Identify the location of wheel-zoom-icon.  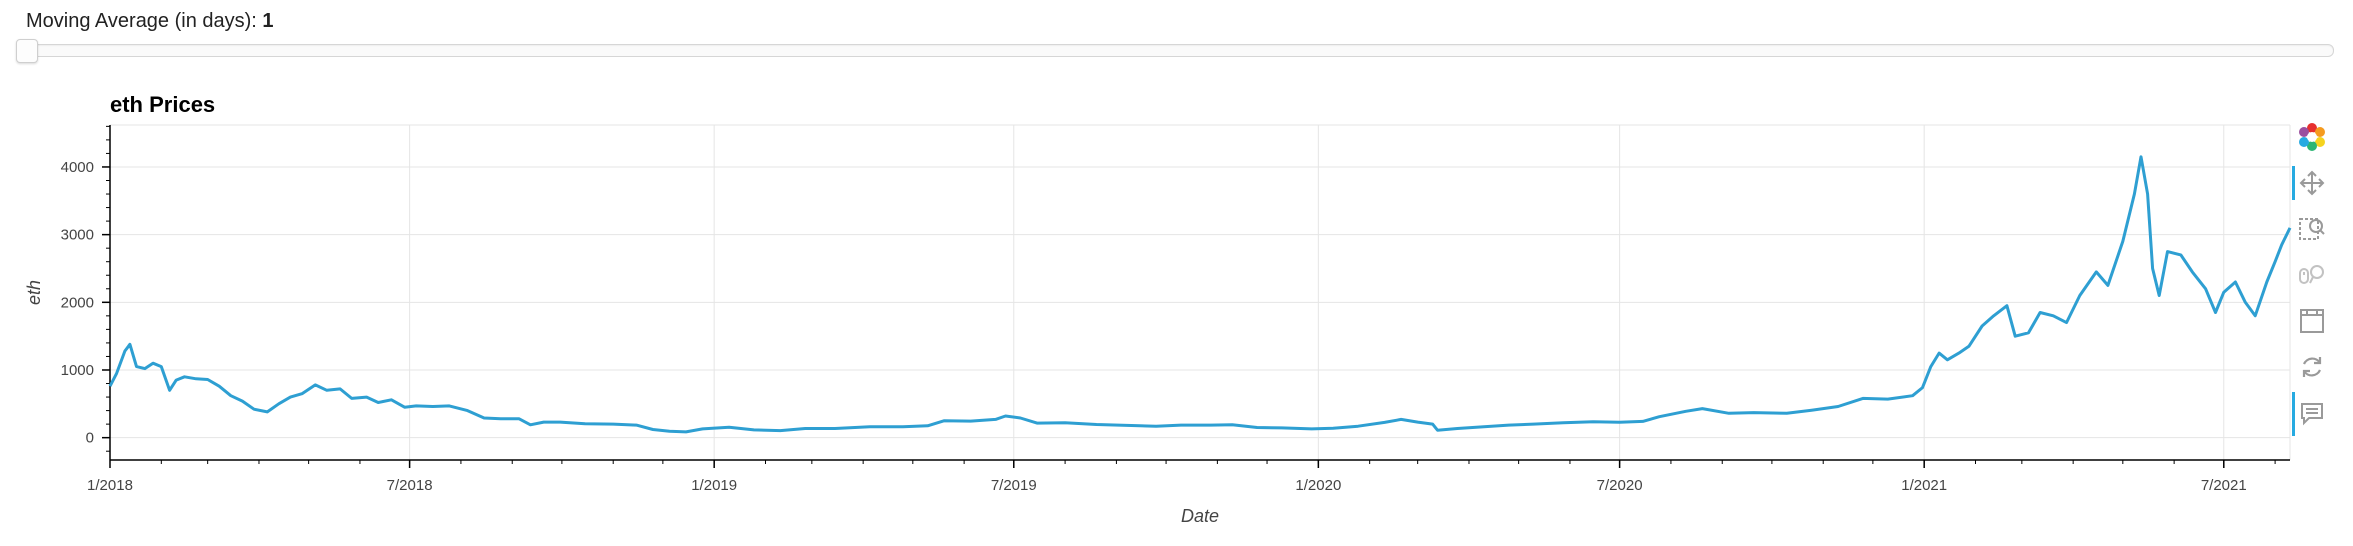
(2312, 275).